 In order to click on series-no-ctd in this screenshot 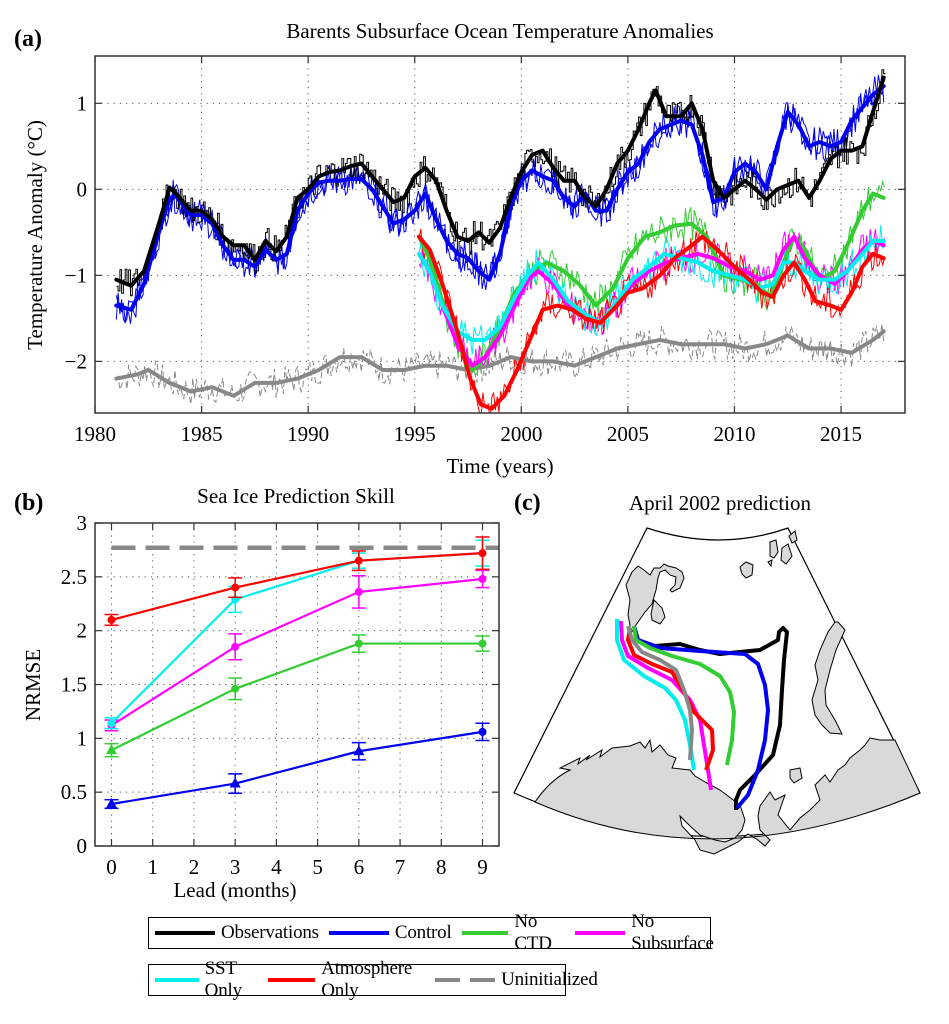, I will do `click(297, 696)`.